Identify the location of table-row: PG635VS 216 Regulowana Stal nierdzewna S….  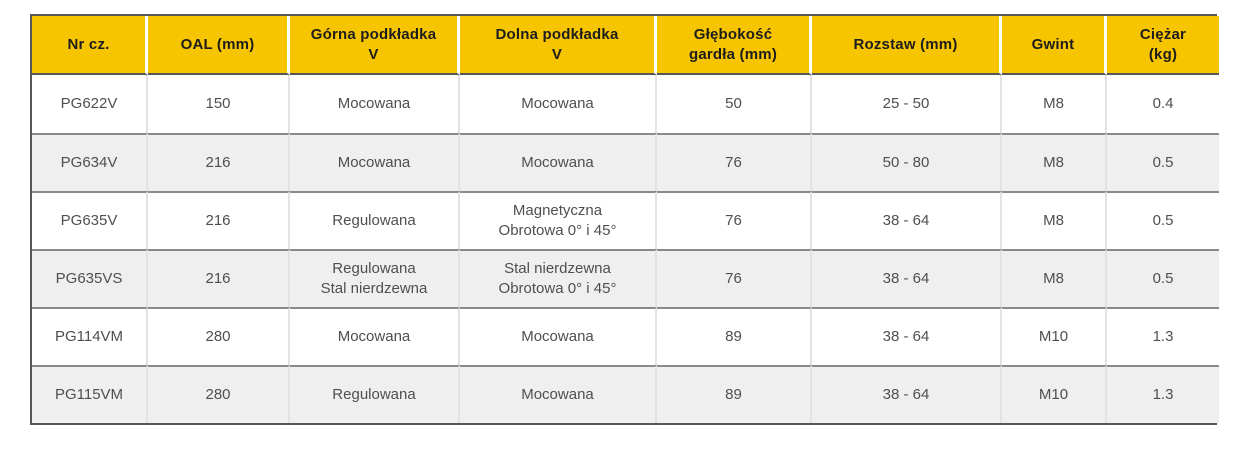
(625, 278).